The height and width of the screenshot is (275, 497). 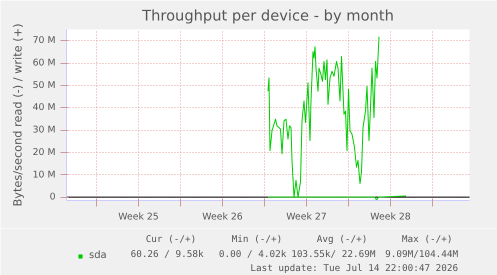 What do you see at coordinates (44, 108) in the screenshot?
I see `y-tick-label: 40 M` at bounding box center [44, 108].